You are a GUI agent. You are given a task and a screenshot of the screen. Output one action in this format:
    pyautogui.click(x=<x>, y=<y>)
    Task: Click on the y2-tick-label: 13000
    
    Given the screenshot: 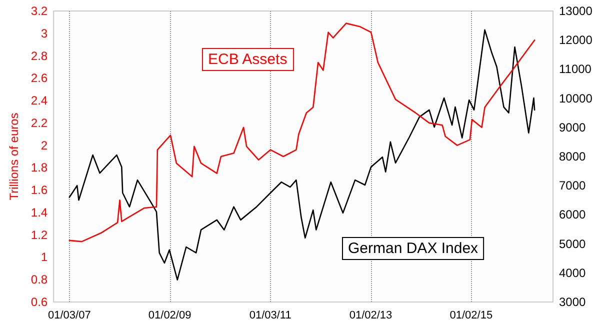 What is the action you would take?
    pyautogui.click(x=576, y=11)
    